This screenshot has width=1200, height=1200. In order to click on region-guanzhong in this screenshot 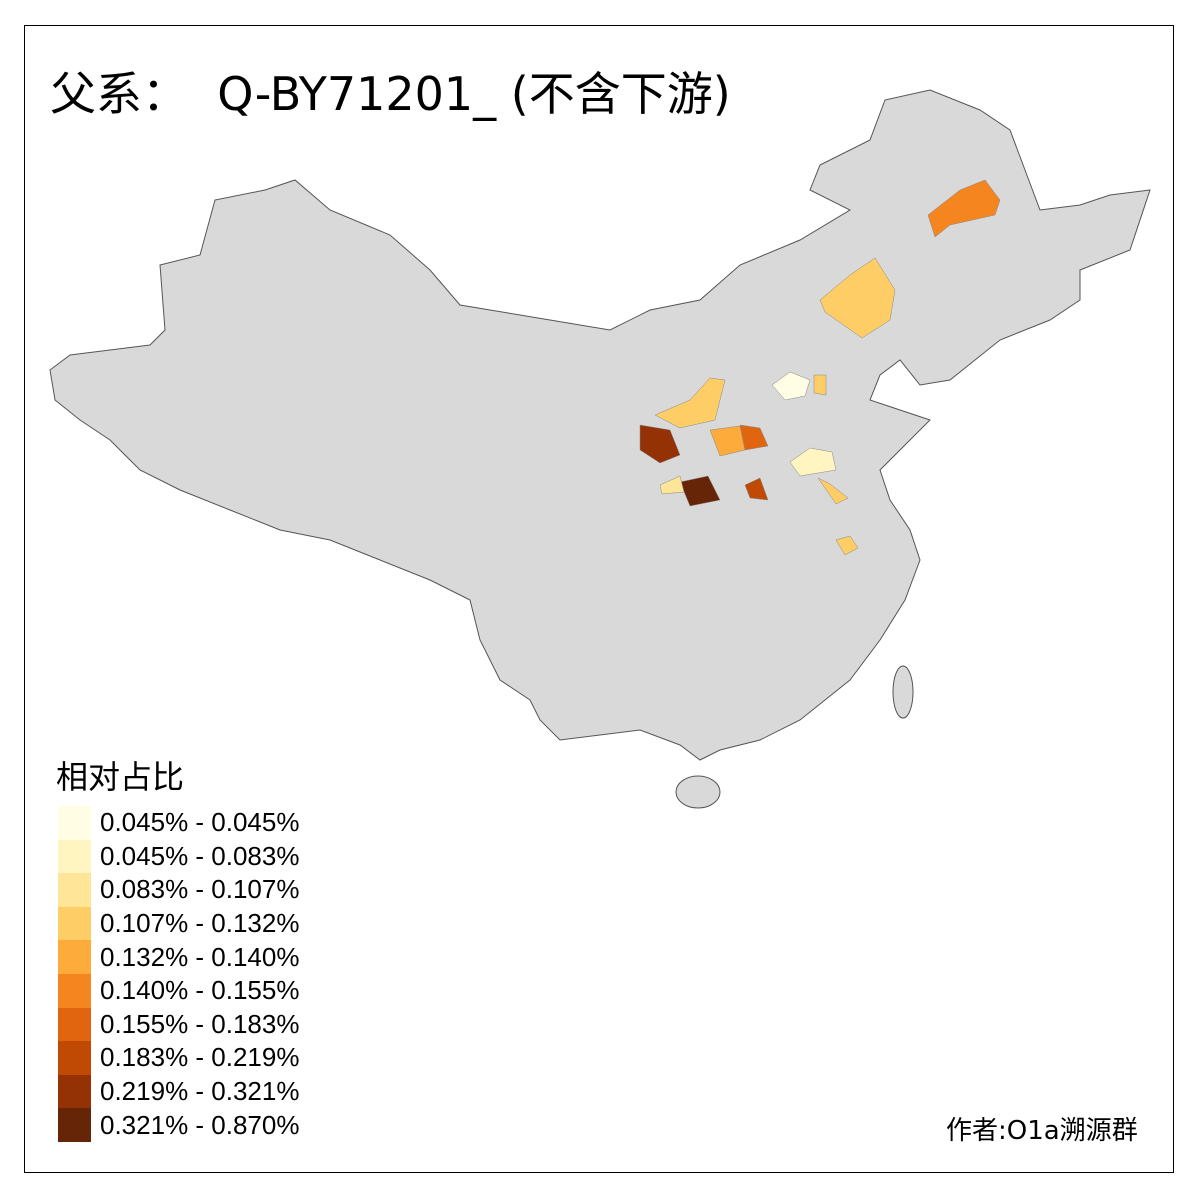, I will do `click(700, 491)`.